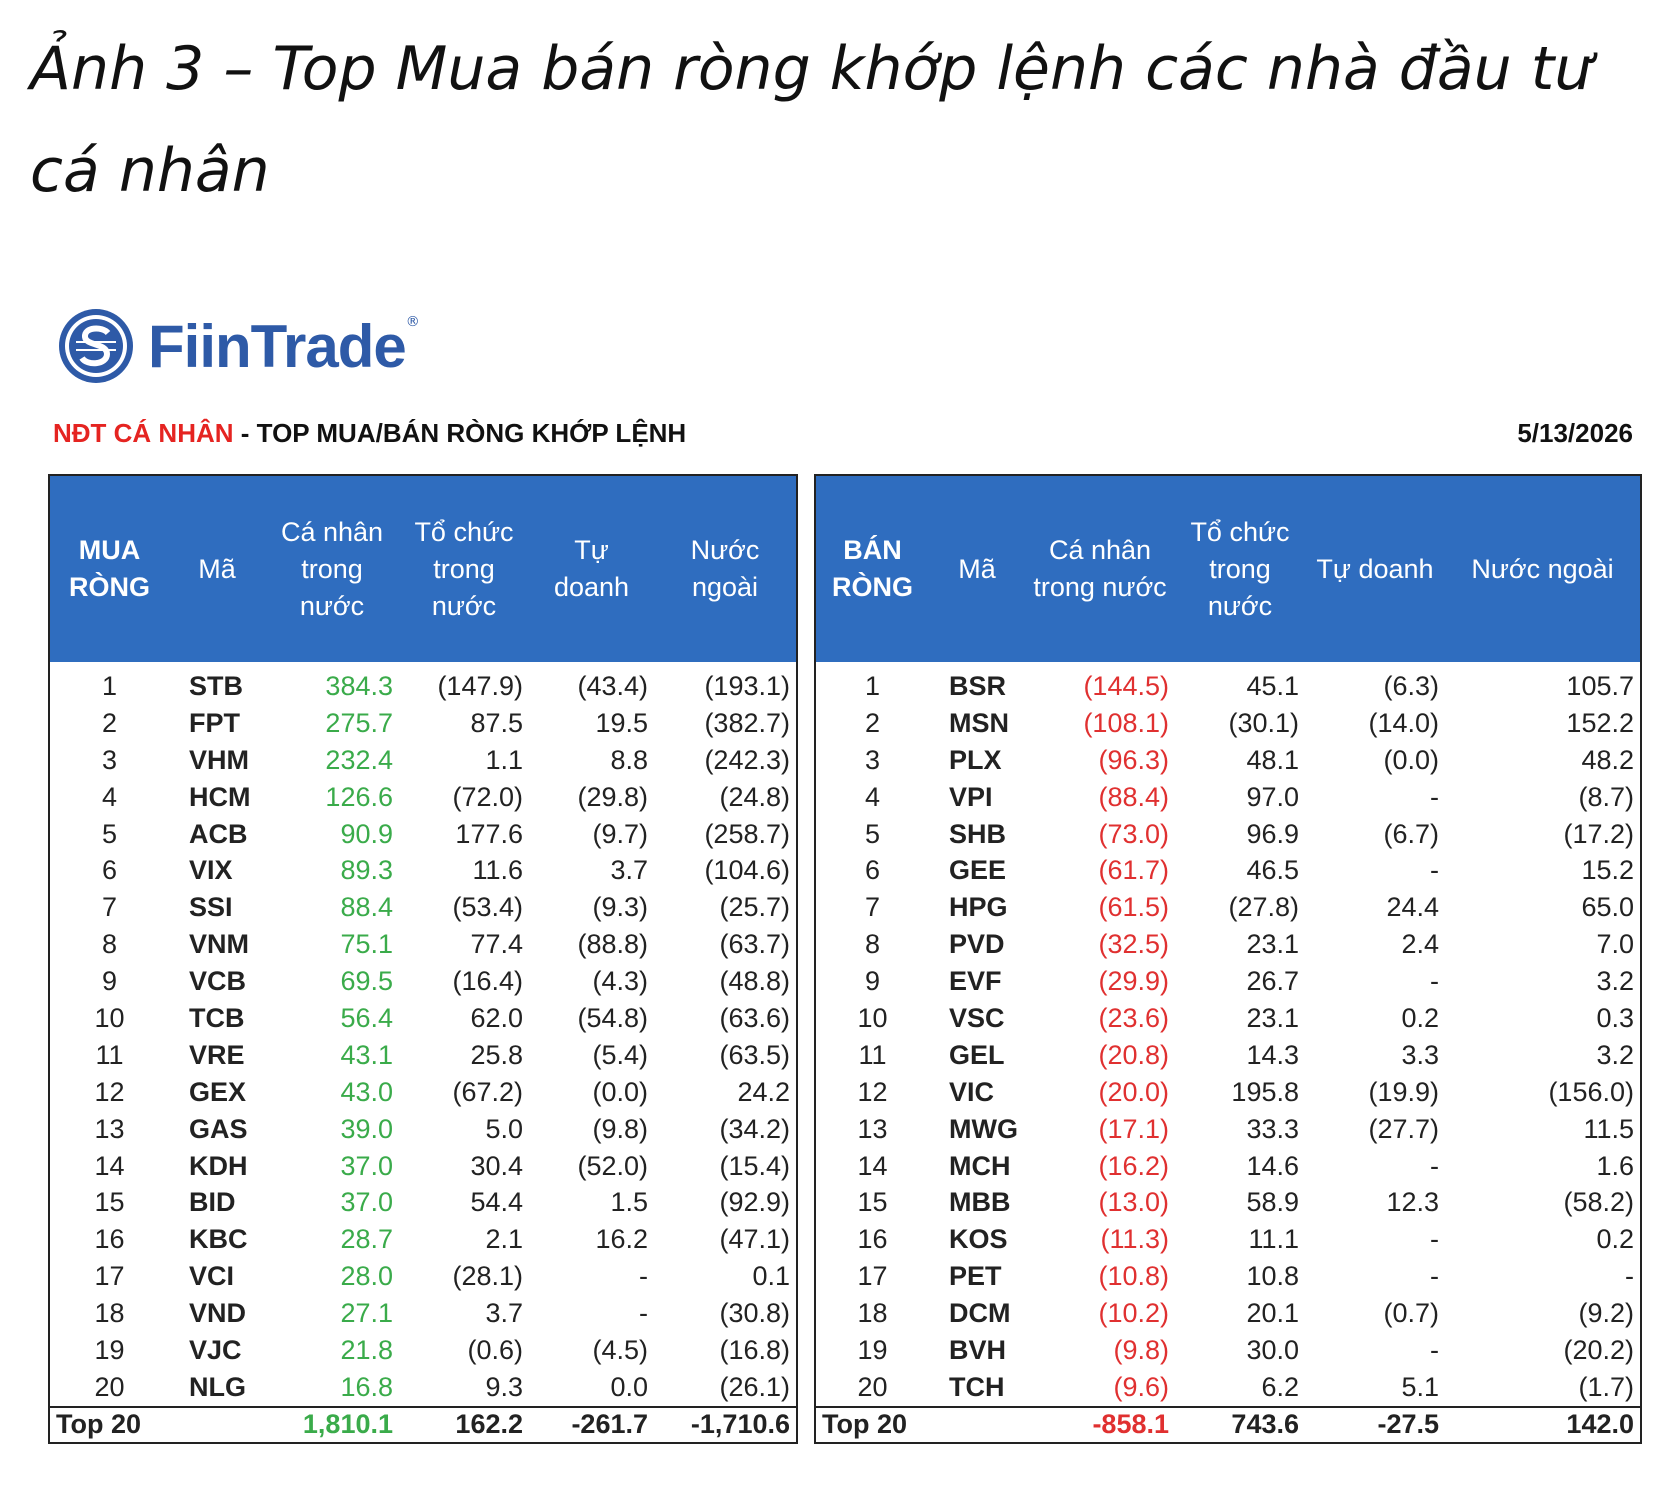 This screenshot has height=1496, width=1664. What do you see at coordinates (872, 1165) in the screenshot?
I see `cell: 14` at bounding box center [872, 1165].